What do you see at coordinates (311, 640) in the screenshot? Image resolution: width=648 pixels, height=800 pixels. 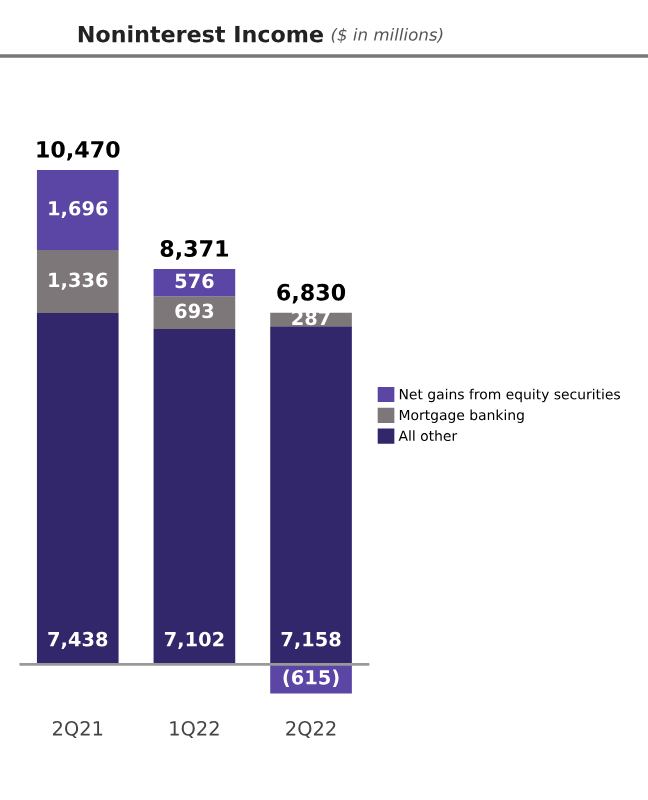 I see `data-label: 7,158` at bounding box center [311, 640].